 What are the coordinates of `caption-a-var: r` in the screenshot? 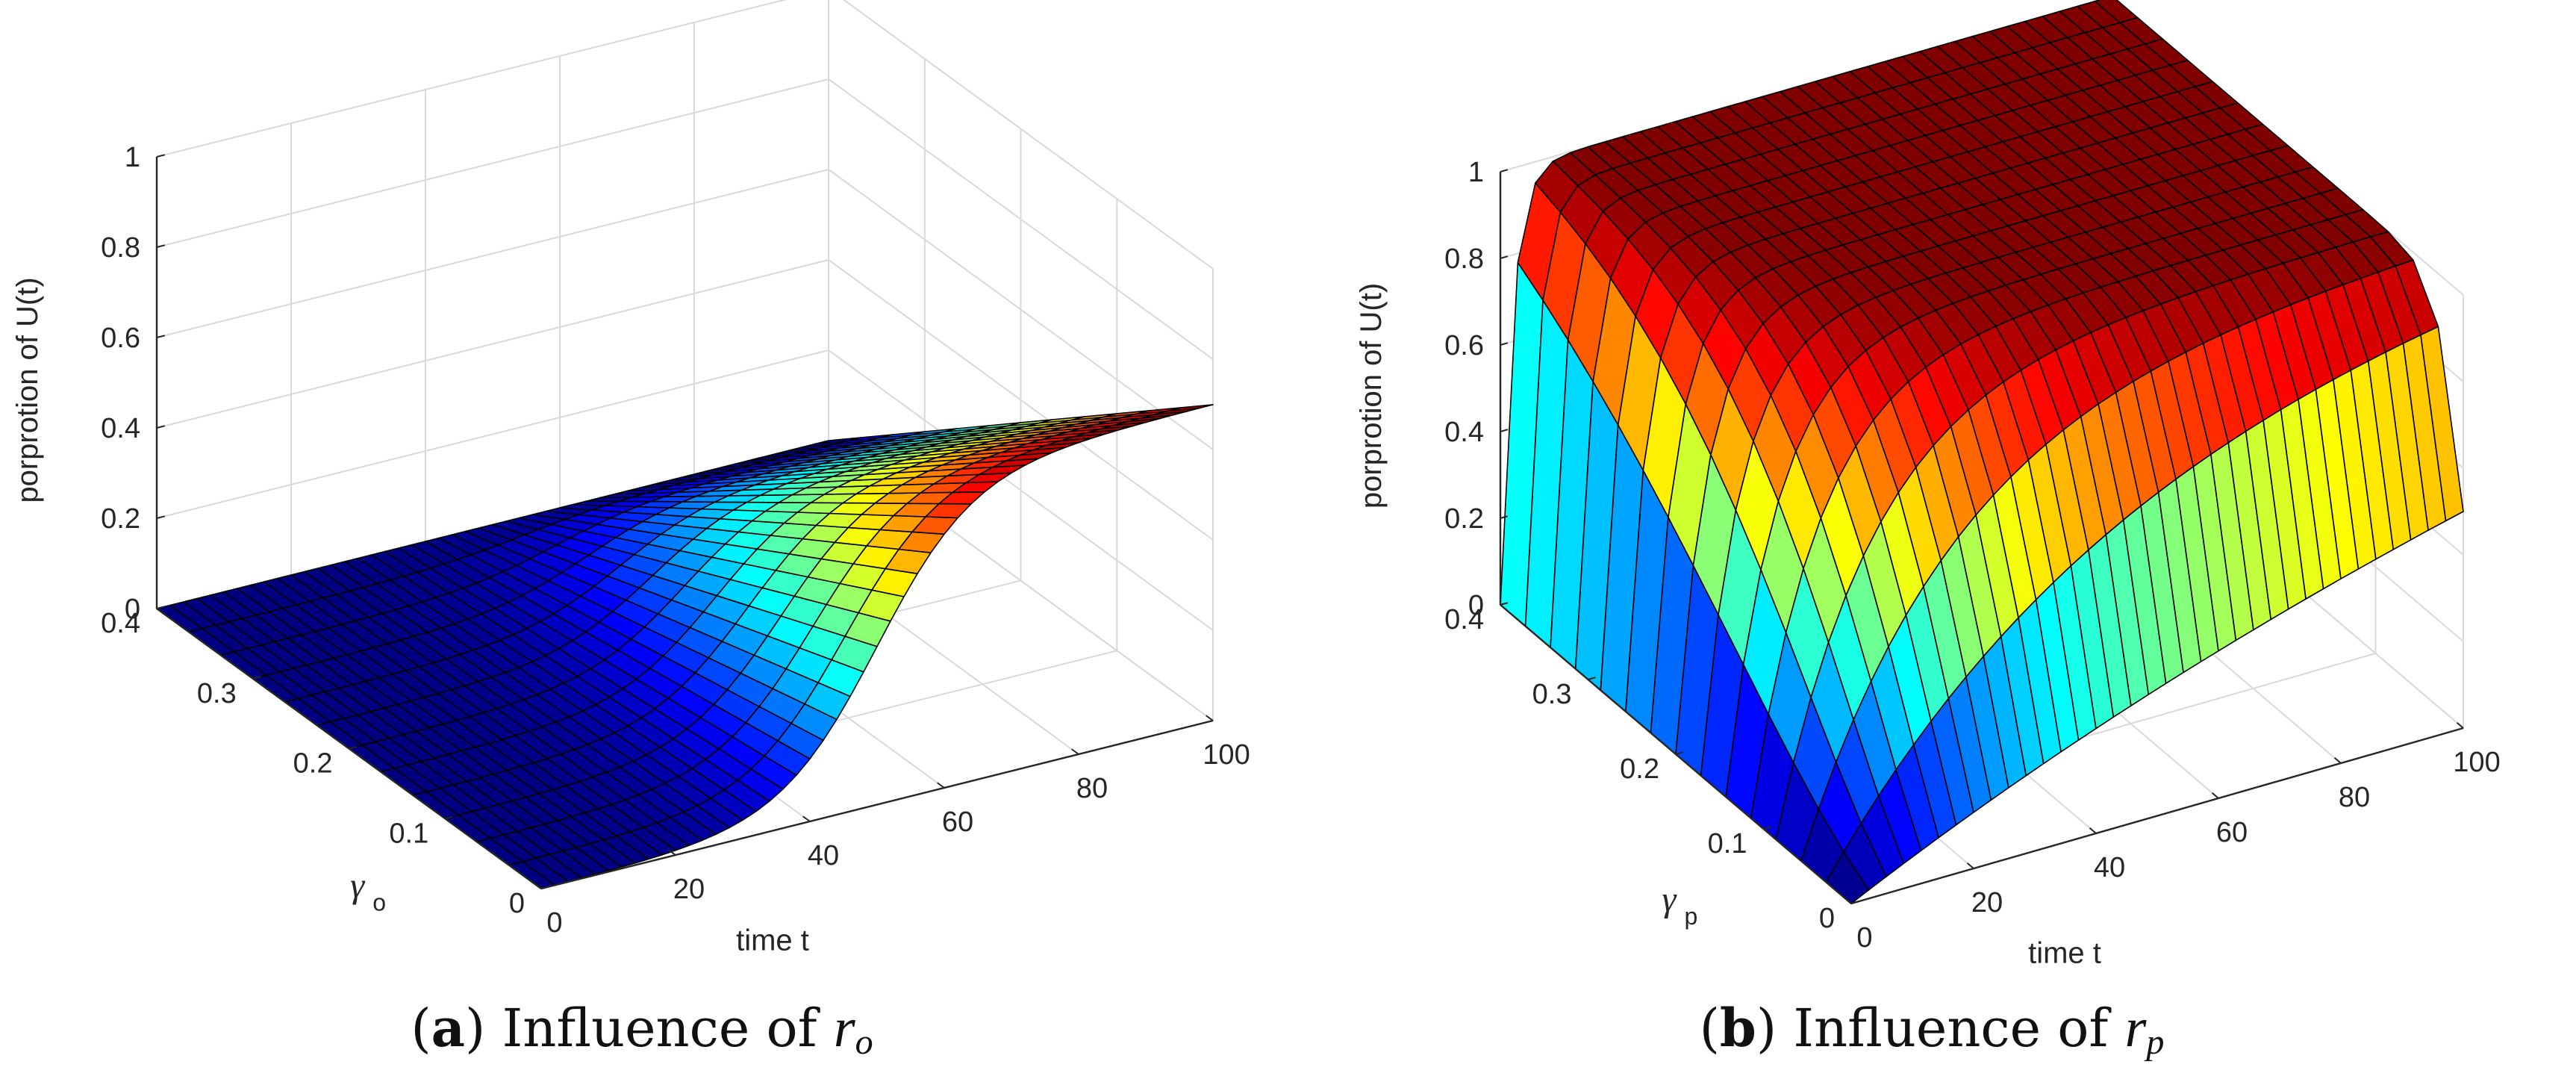 It's located at (844, 1028).